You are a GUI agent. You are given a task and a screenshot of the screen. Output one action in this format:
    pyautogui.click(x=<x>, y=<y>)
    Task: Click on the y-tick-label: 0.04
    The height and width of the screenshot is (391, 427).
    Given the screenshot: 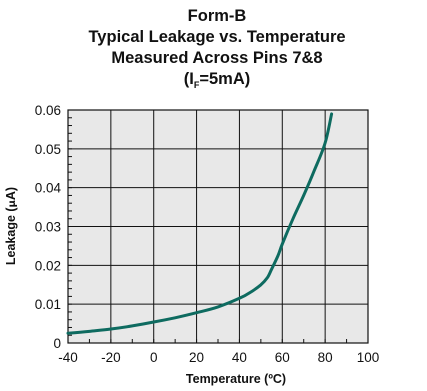 What is the action you would take?
    pyautogui.click(x=48, y=188)
    